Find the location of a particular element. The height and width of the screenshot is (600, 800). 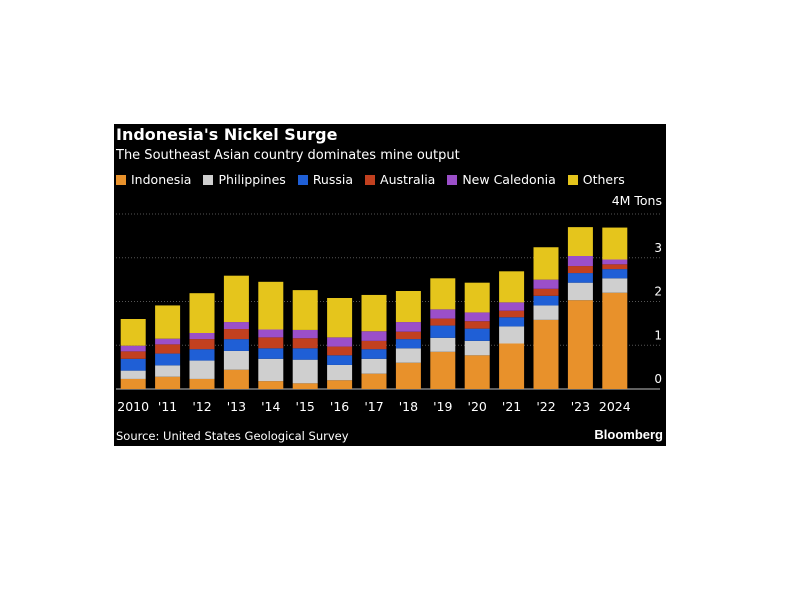

x-tick-label: '11 is located at coordinates (167, 406).